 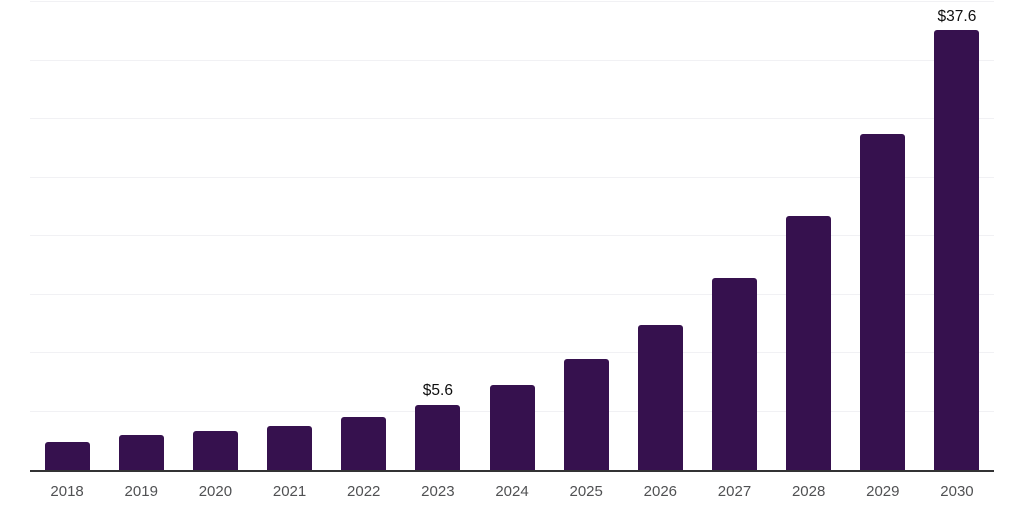 I want to click on bar-2019, so click(x=141, y=452).